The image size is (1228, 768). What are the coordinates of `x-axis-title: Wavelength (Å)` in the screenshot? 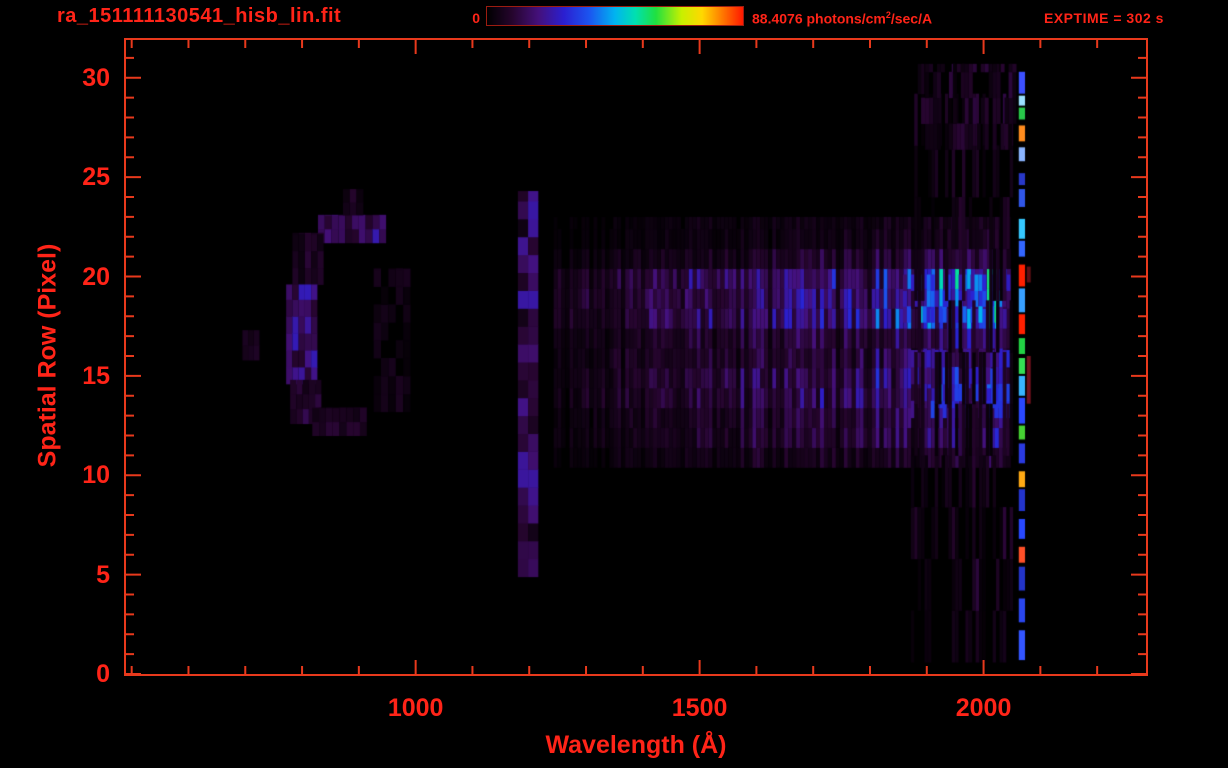 It's located at (636, 745).